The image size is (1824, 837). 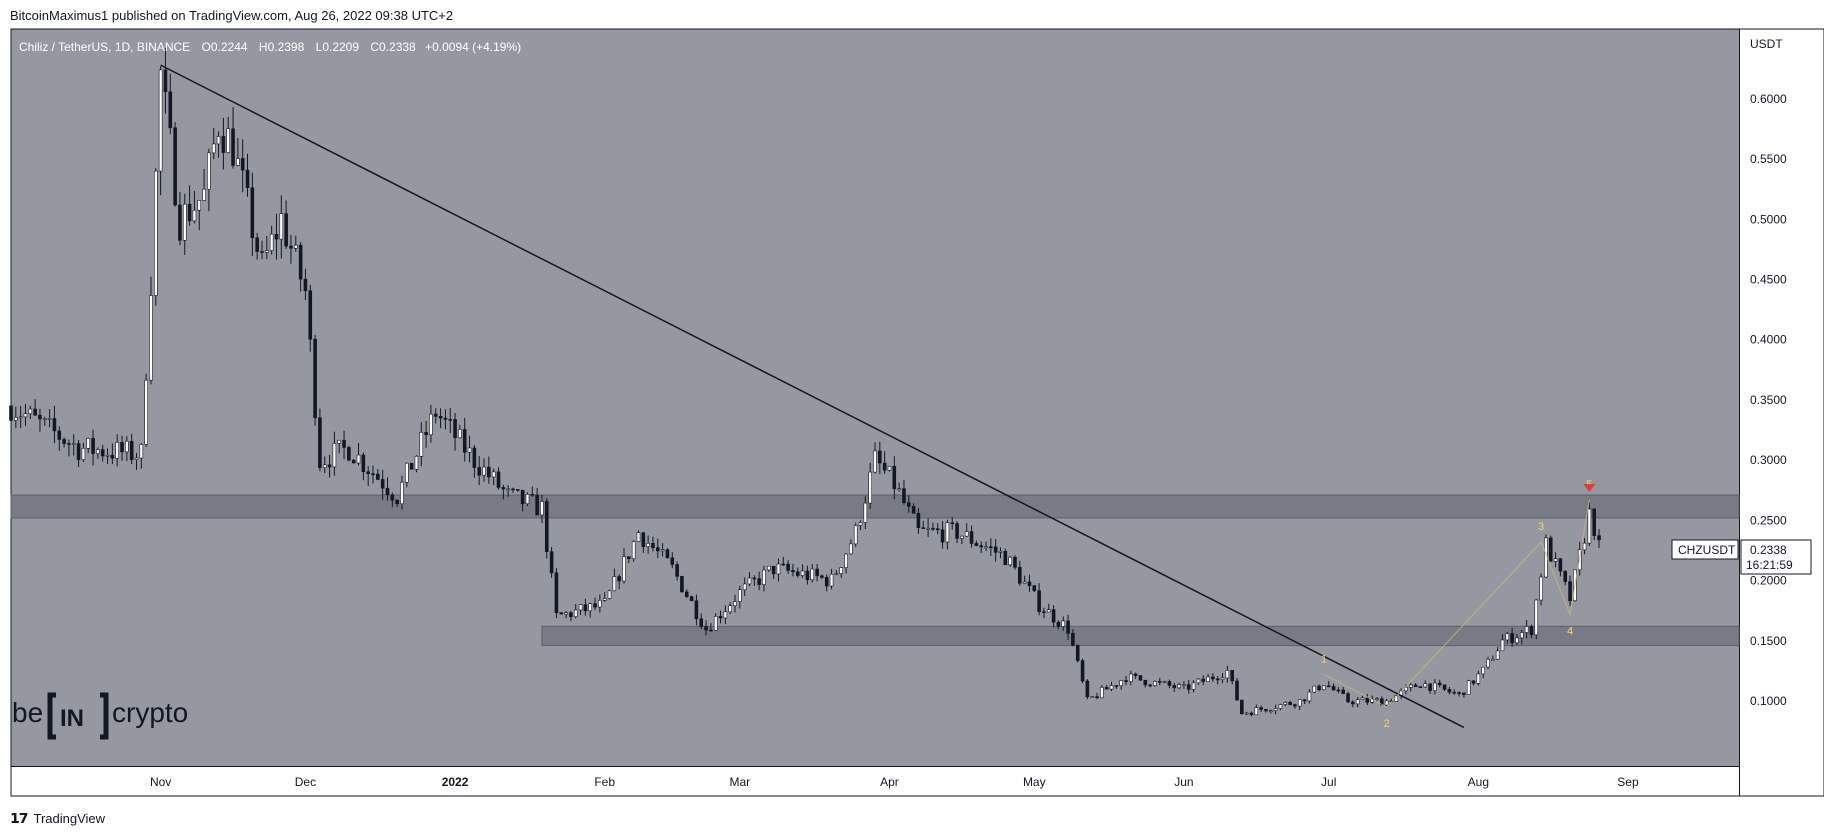 I want to click on wave-label-3: 3, so click(x=1541, y=527).